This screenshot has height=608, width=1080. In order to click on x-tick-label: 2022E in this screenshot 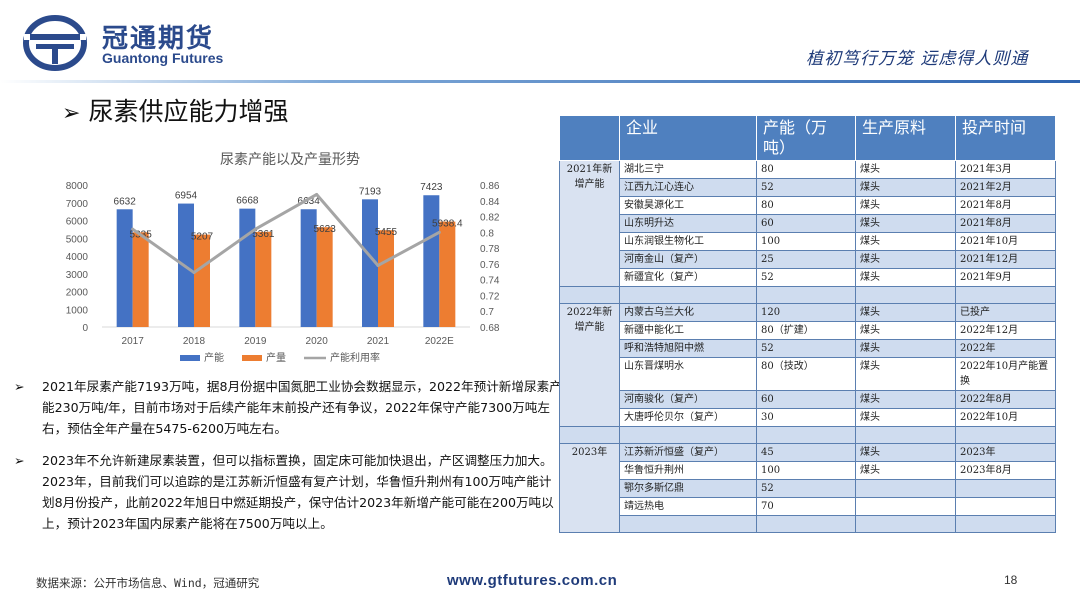, I will do `click(439, 341)`.